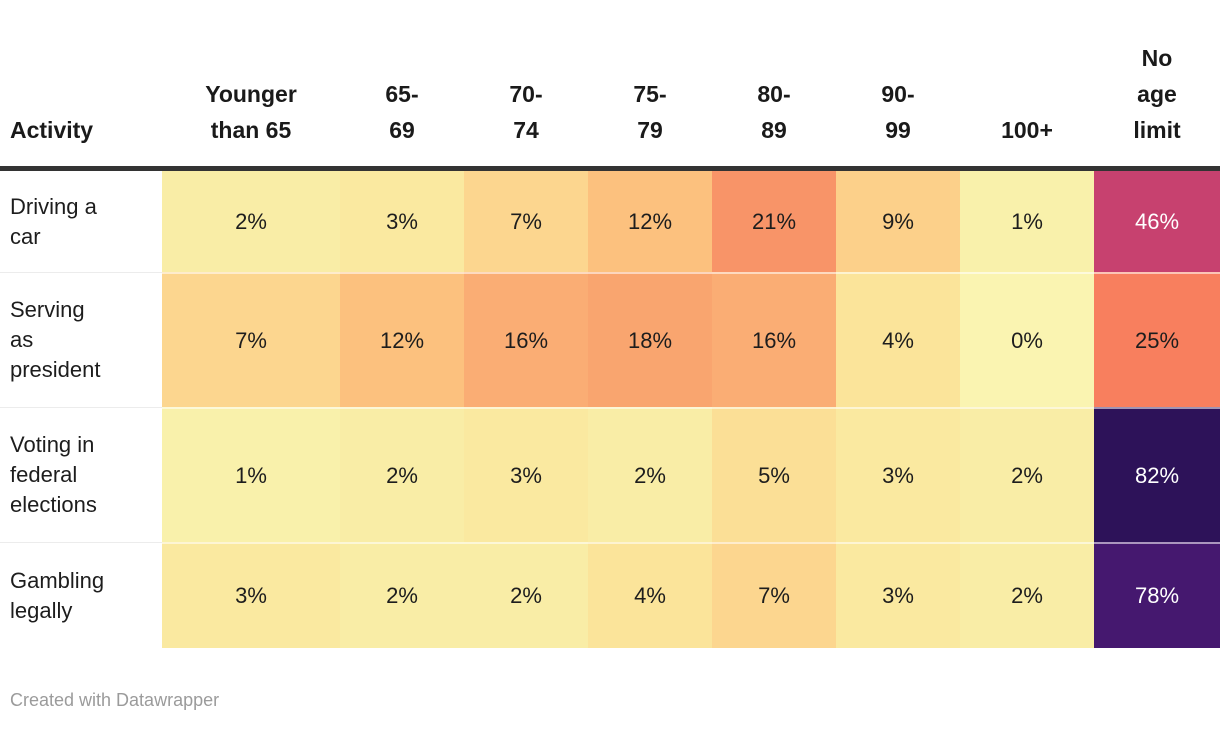 The width and height of the screenshot is (1220, 736). What do you see at coordinates (774, 221) in the screenshot?
I see `heat-cell: 21%` at bounding box center [774, 221].